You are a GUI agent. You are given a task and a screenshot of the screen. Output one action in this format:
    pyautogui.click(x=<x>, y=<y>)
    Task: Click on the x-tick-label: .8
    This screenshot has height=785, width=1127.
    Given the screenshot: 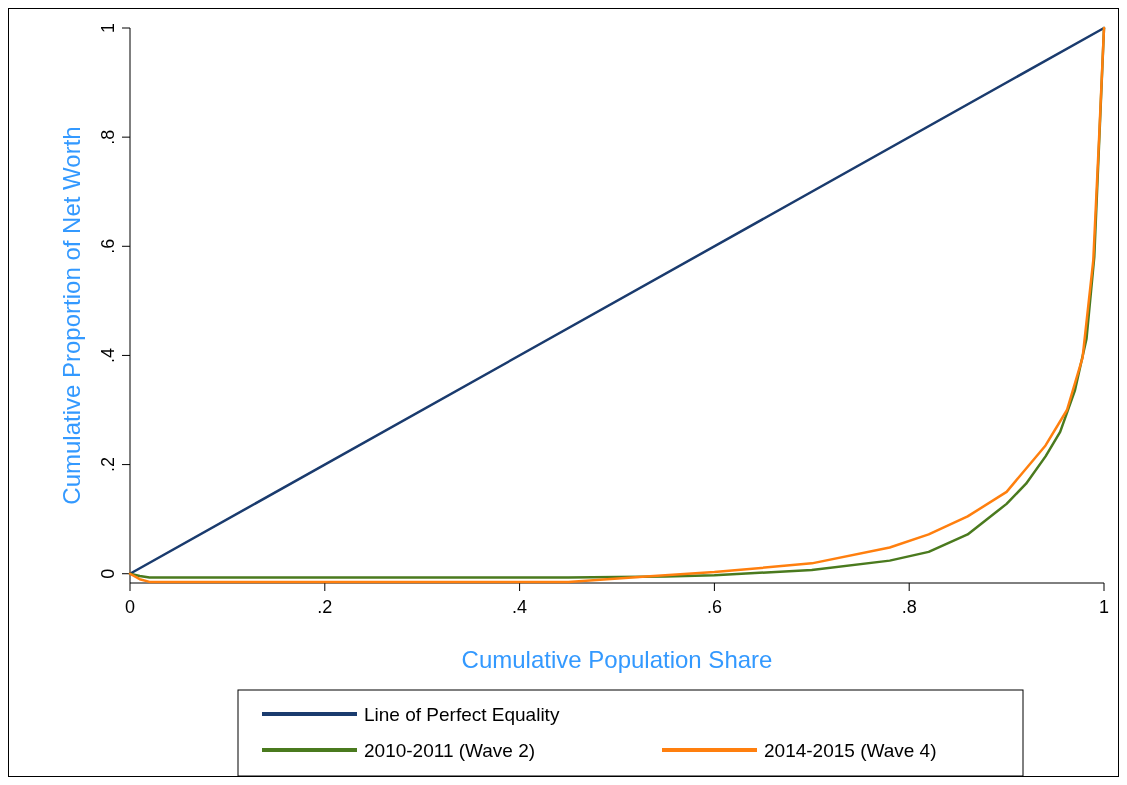 What is the action you would take?
    pyautogui.click(x=909, y=607)
    